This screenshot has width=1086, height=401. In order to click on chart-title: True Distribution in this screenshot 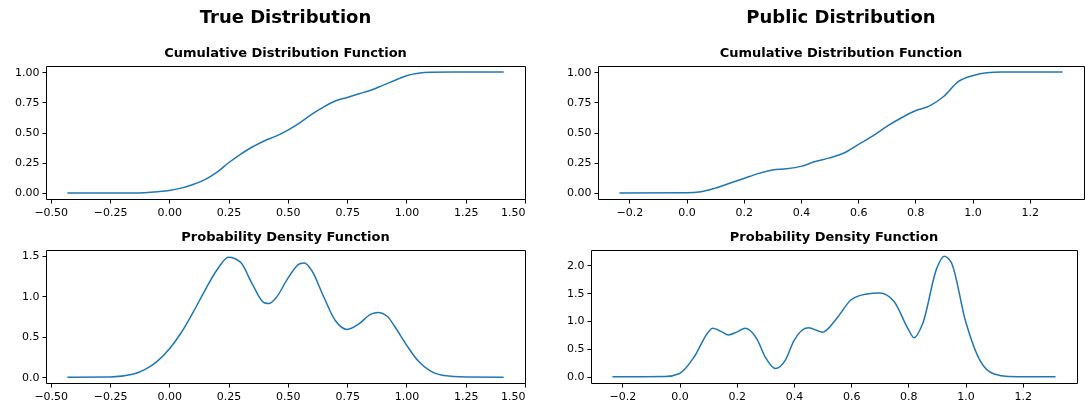, I will do `click(285, 16)`.